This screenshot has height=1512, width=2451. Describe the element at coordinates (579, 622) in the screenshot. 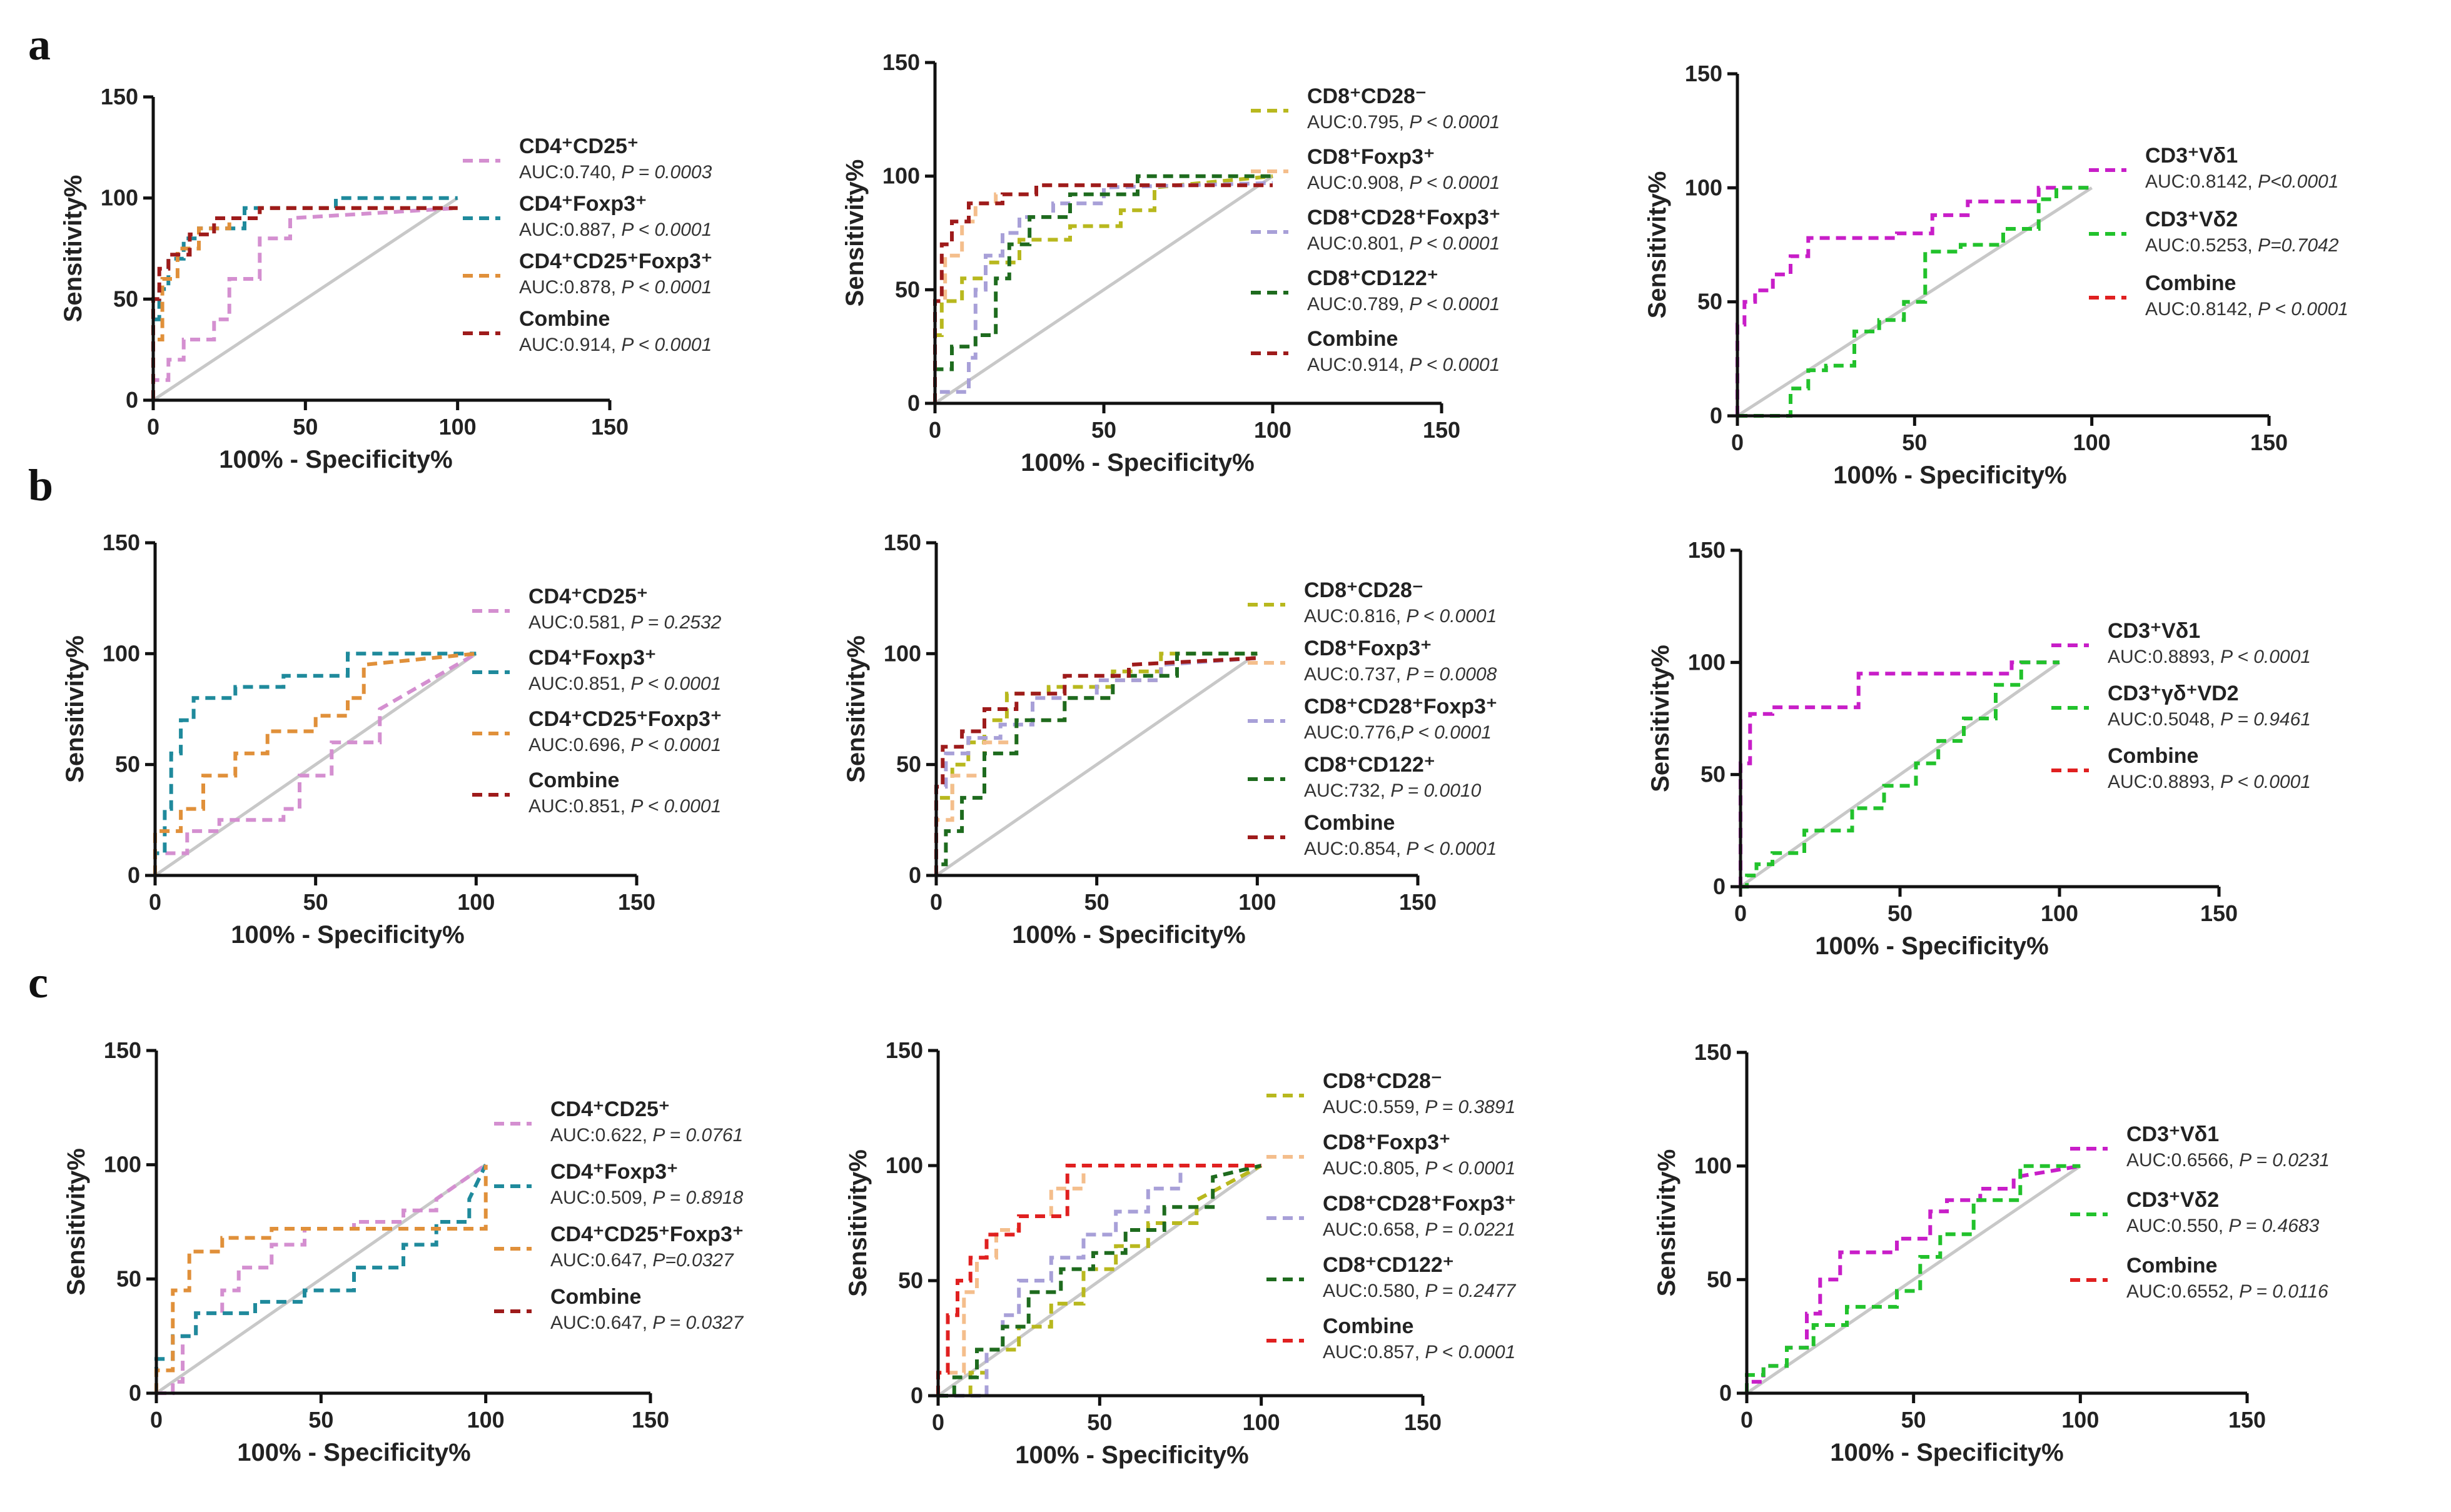

I see `auc-value: AUC:0.581,` at that location.